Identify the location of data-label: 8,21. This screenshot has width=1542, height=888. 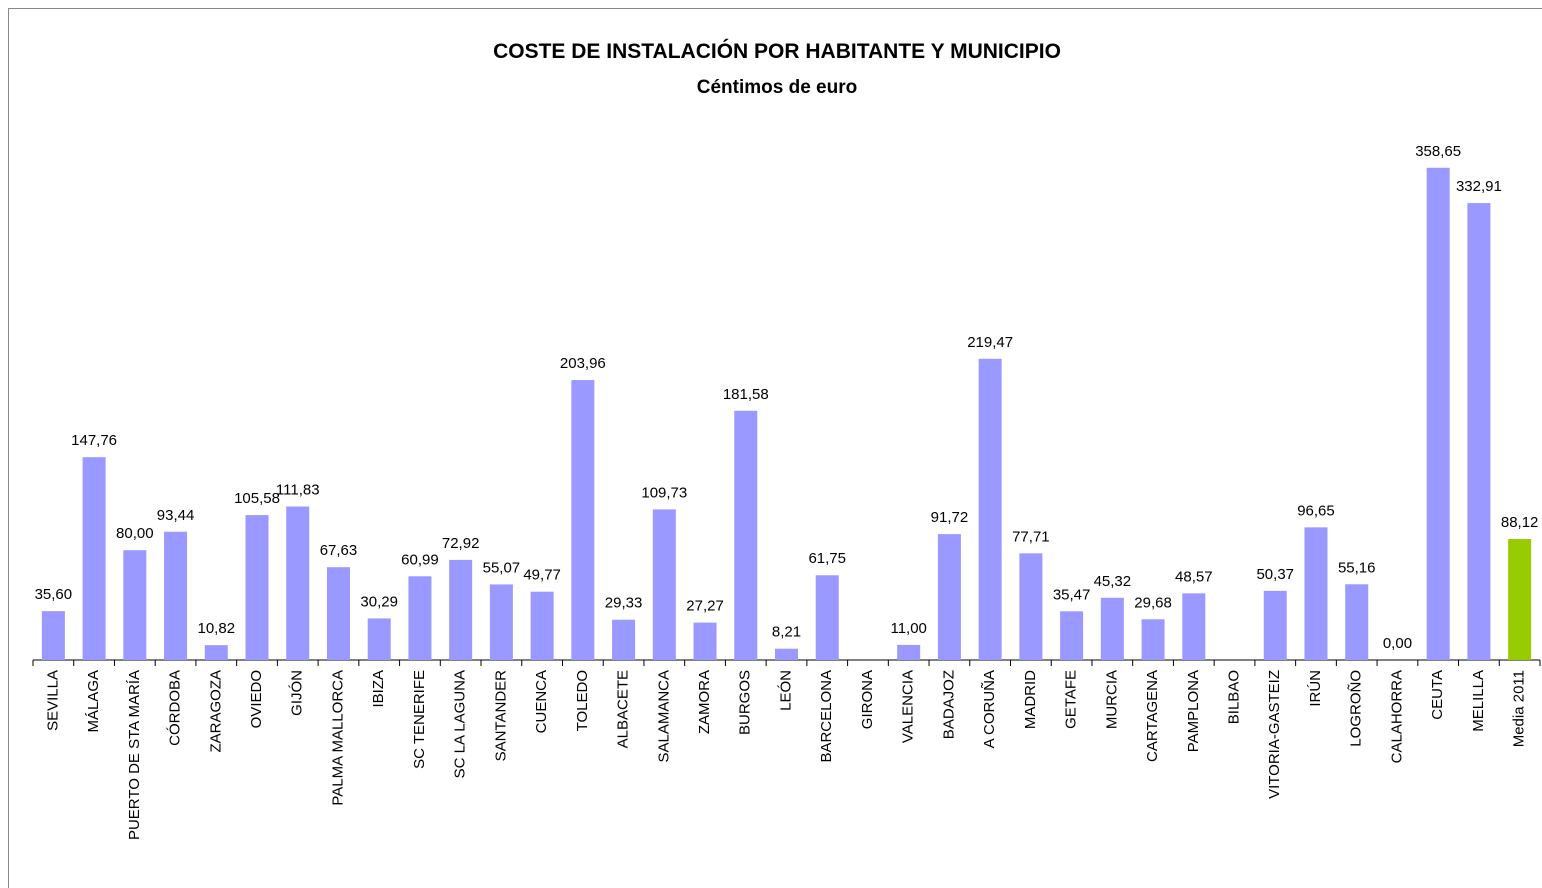
(786, 632).